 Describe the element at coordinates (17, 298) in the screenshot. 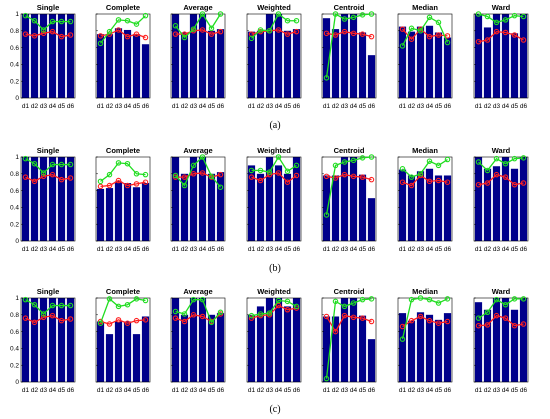

I see `y-tick-label: 1` at that location.